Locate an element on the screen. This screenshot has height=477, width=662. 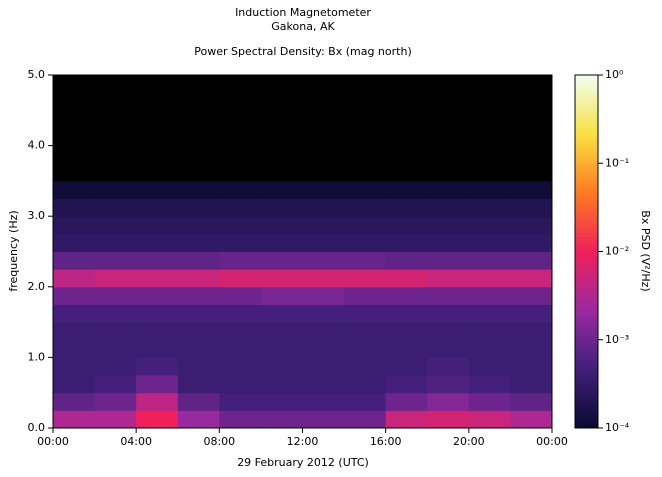
colorbar-tick-label: 10⁰ is located at coordinates (614, 74).